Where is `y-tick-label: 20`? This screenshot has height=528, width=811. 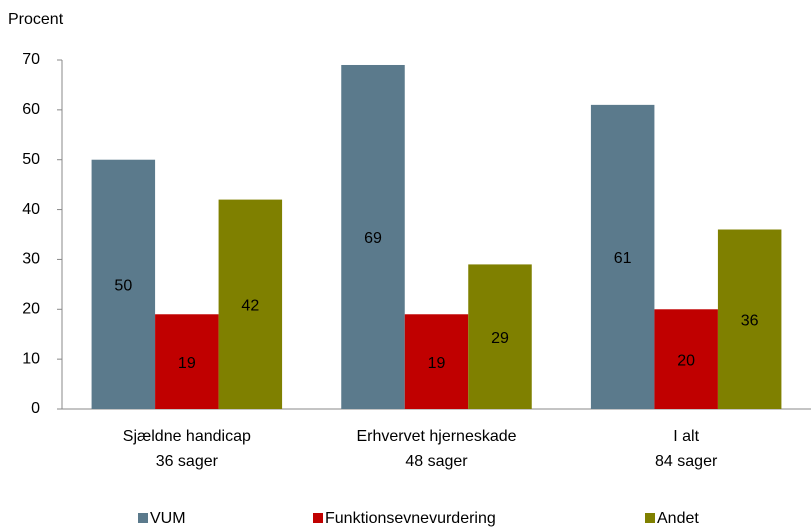 y-tick-label: 20 is located at coordinates (31, 309).